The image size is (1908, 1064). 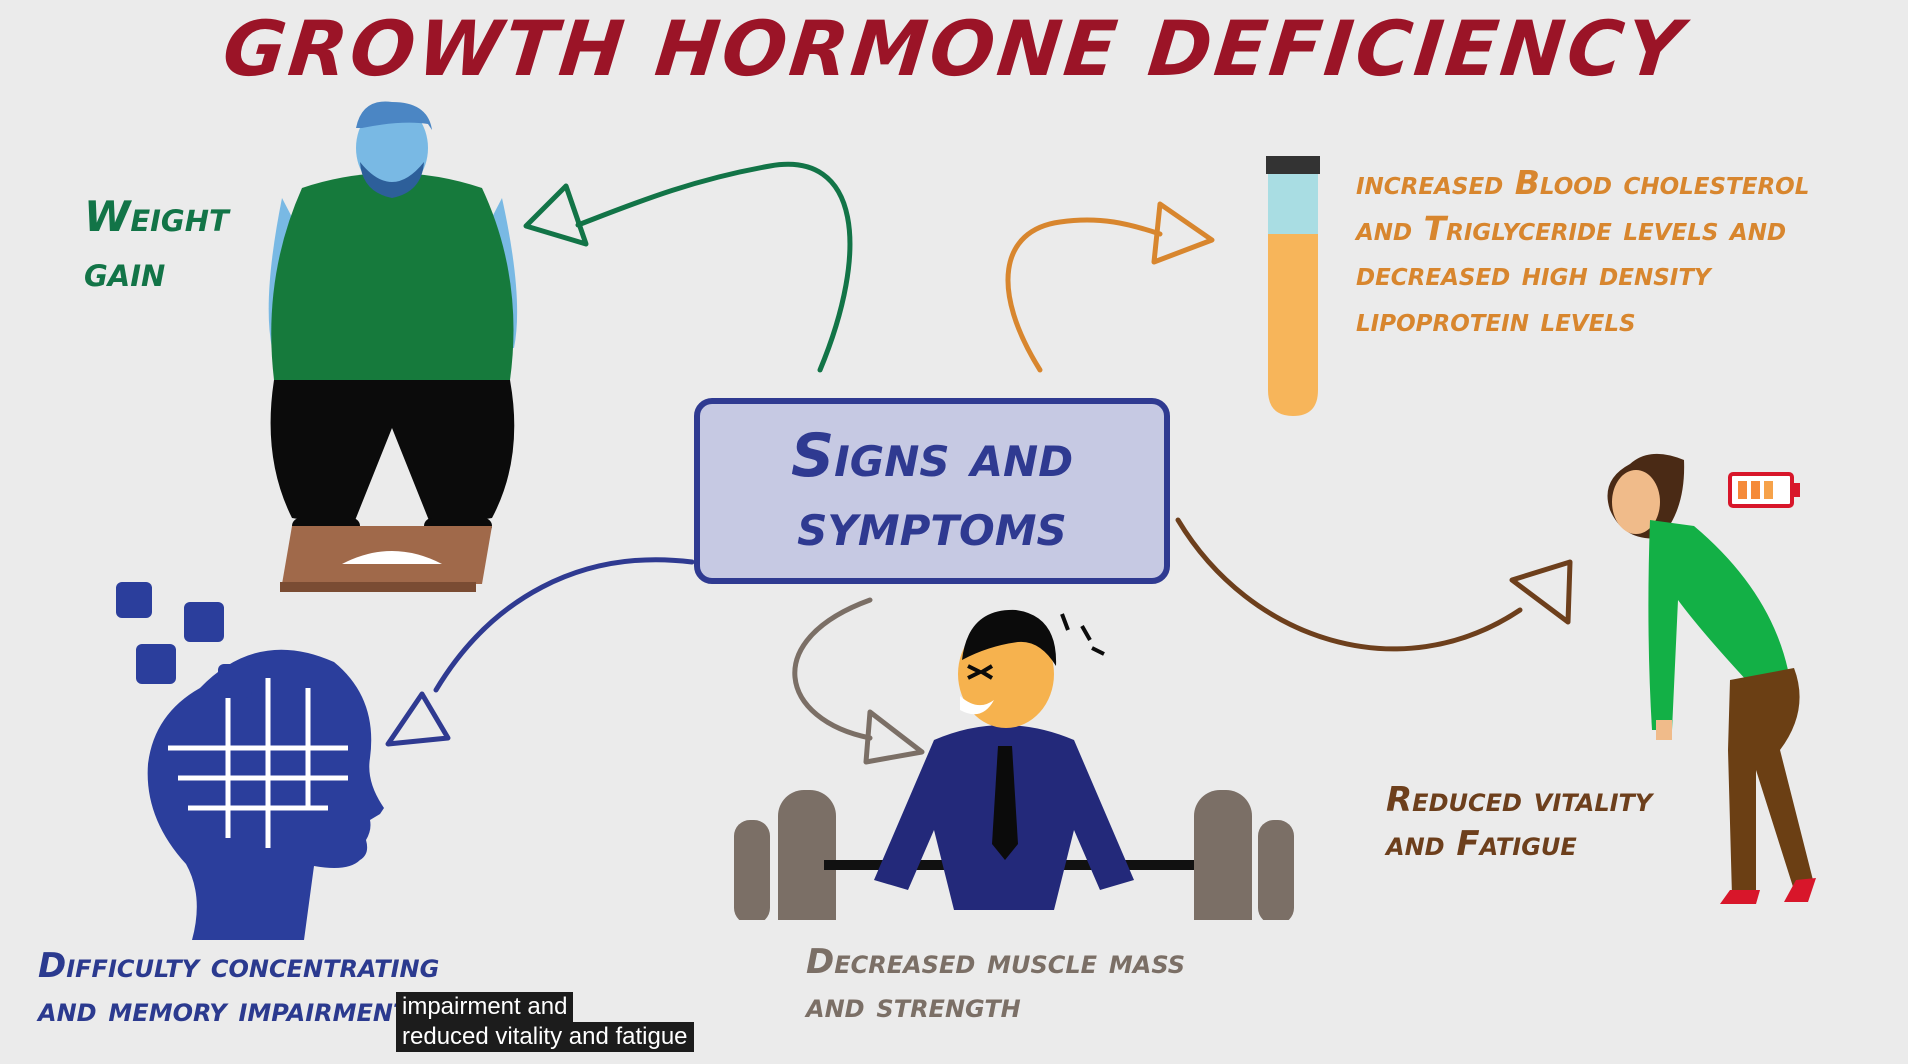 What do you see at coordinates (1519, 822) in the screenshot?
I see `fatigue-label: Reduced vitality and Fatigue` at bounding box center [1519, 822].